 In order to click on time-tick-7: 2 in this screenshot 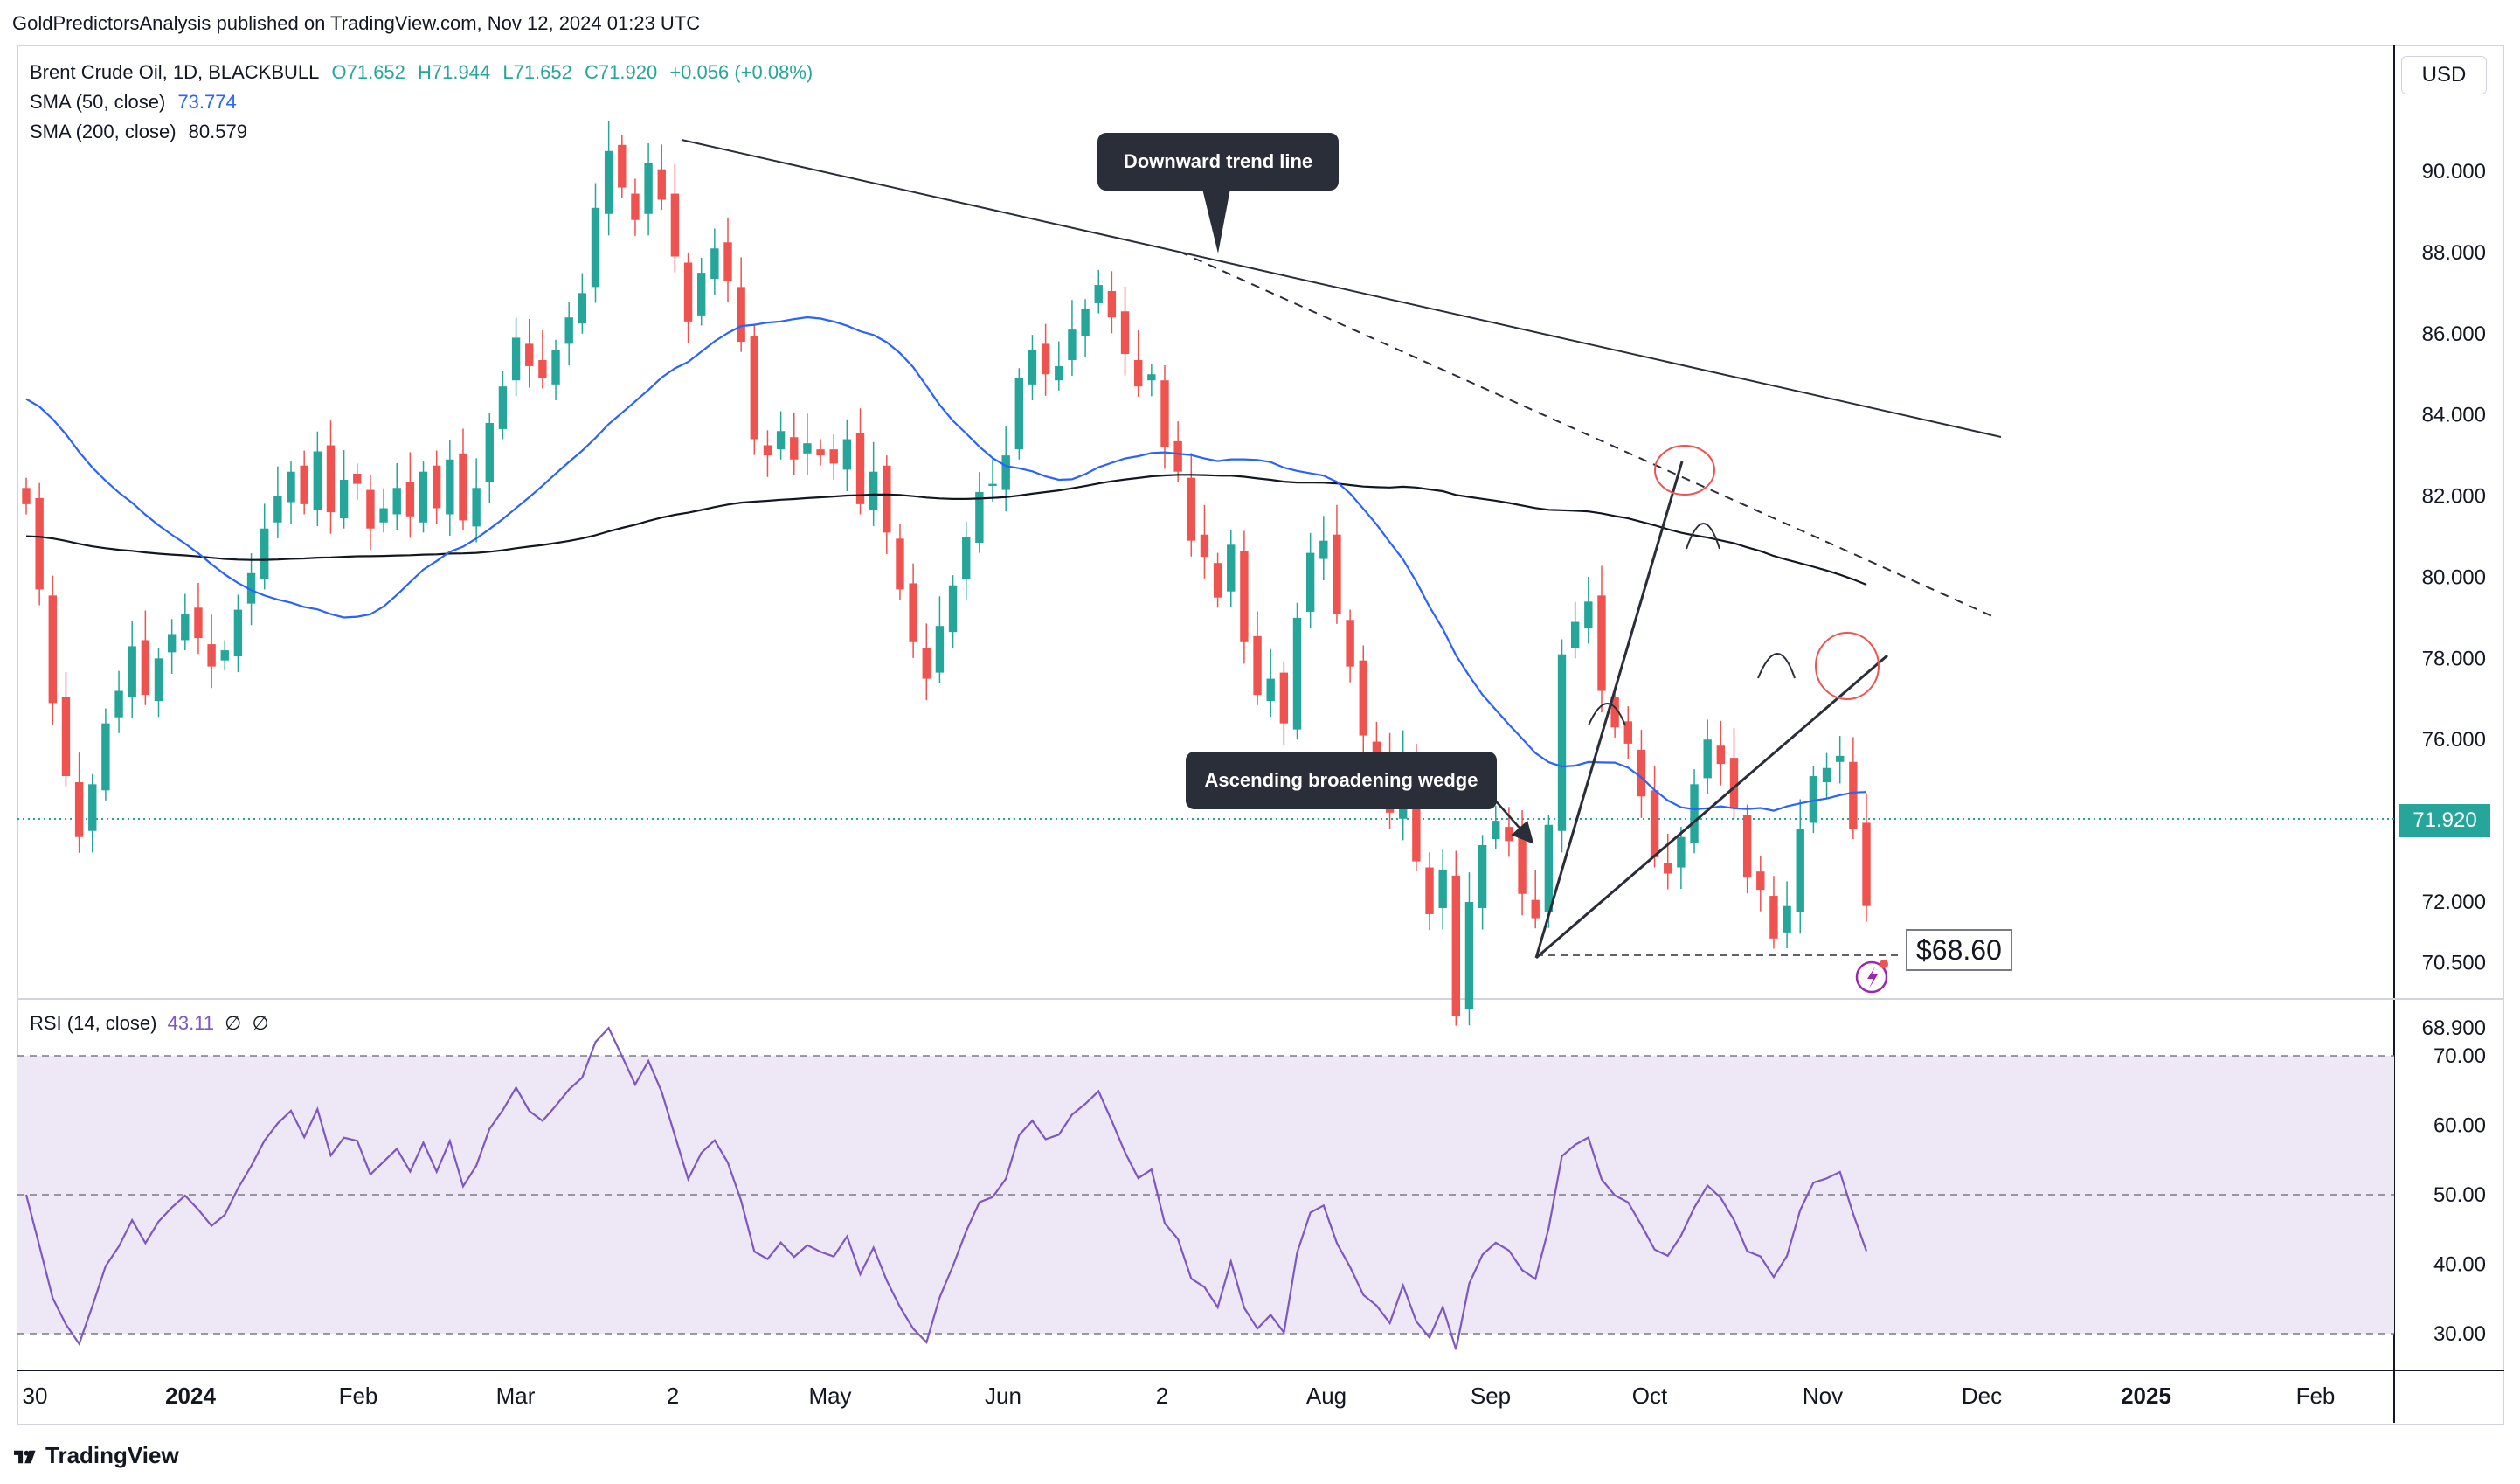, I will do `click(1162, 1396)`.